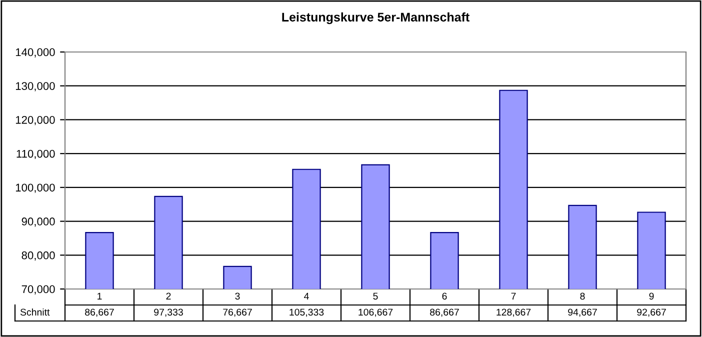 This screenshot has width=702, height=337. Describe the element at coordinates (513, 296) in the screenshot. I see `x-tick-label: 7` at that location.